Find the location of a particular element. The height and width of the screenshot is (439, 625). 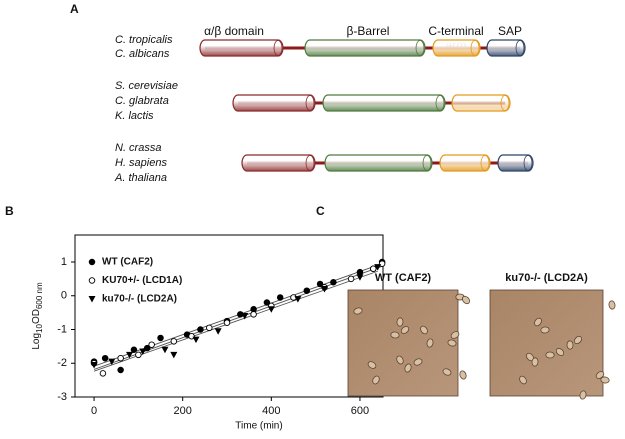

y-axis-label: Log10OD600 nm is located at coordinates (37, 316).